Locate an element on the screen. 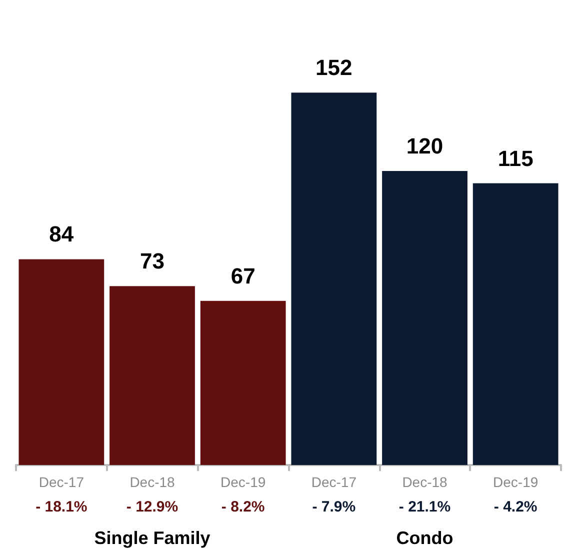  text: - 8.2% is located at coordinates (243, 507).